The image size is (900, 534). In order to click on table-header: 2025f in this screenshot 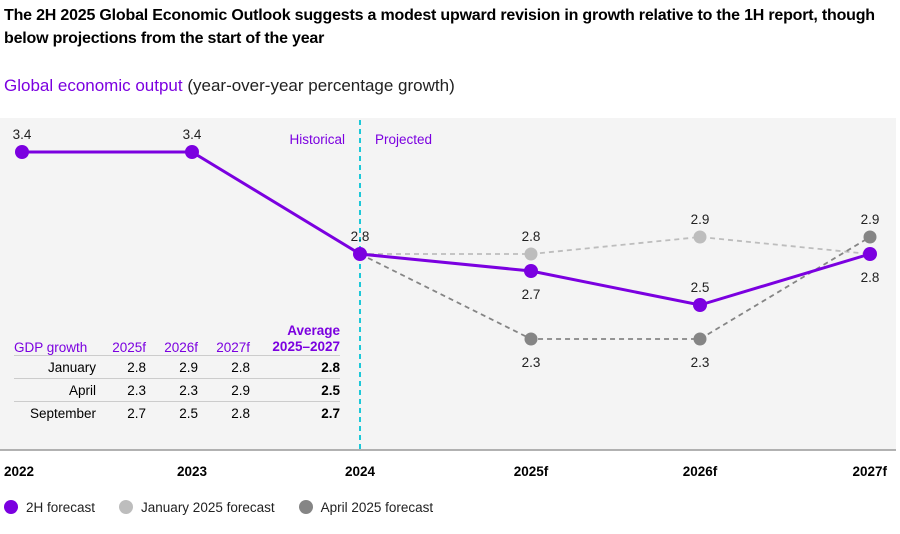, I will do `click(129, 347)`.